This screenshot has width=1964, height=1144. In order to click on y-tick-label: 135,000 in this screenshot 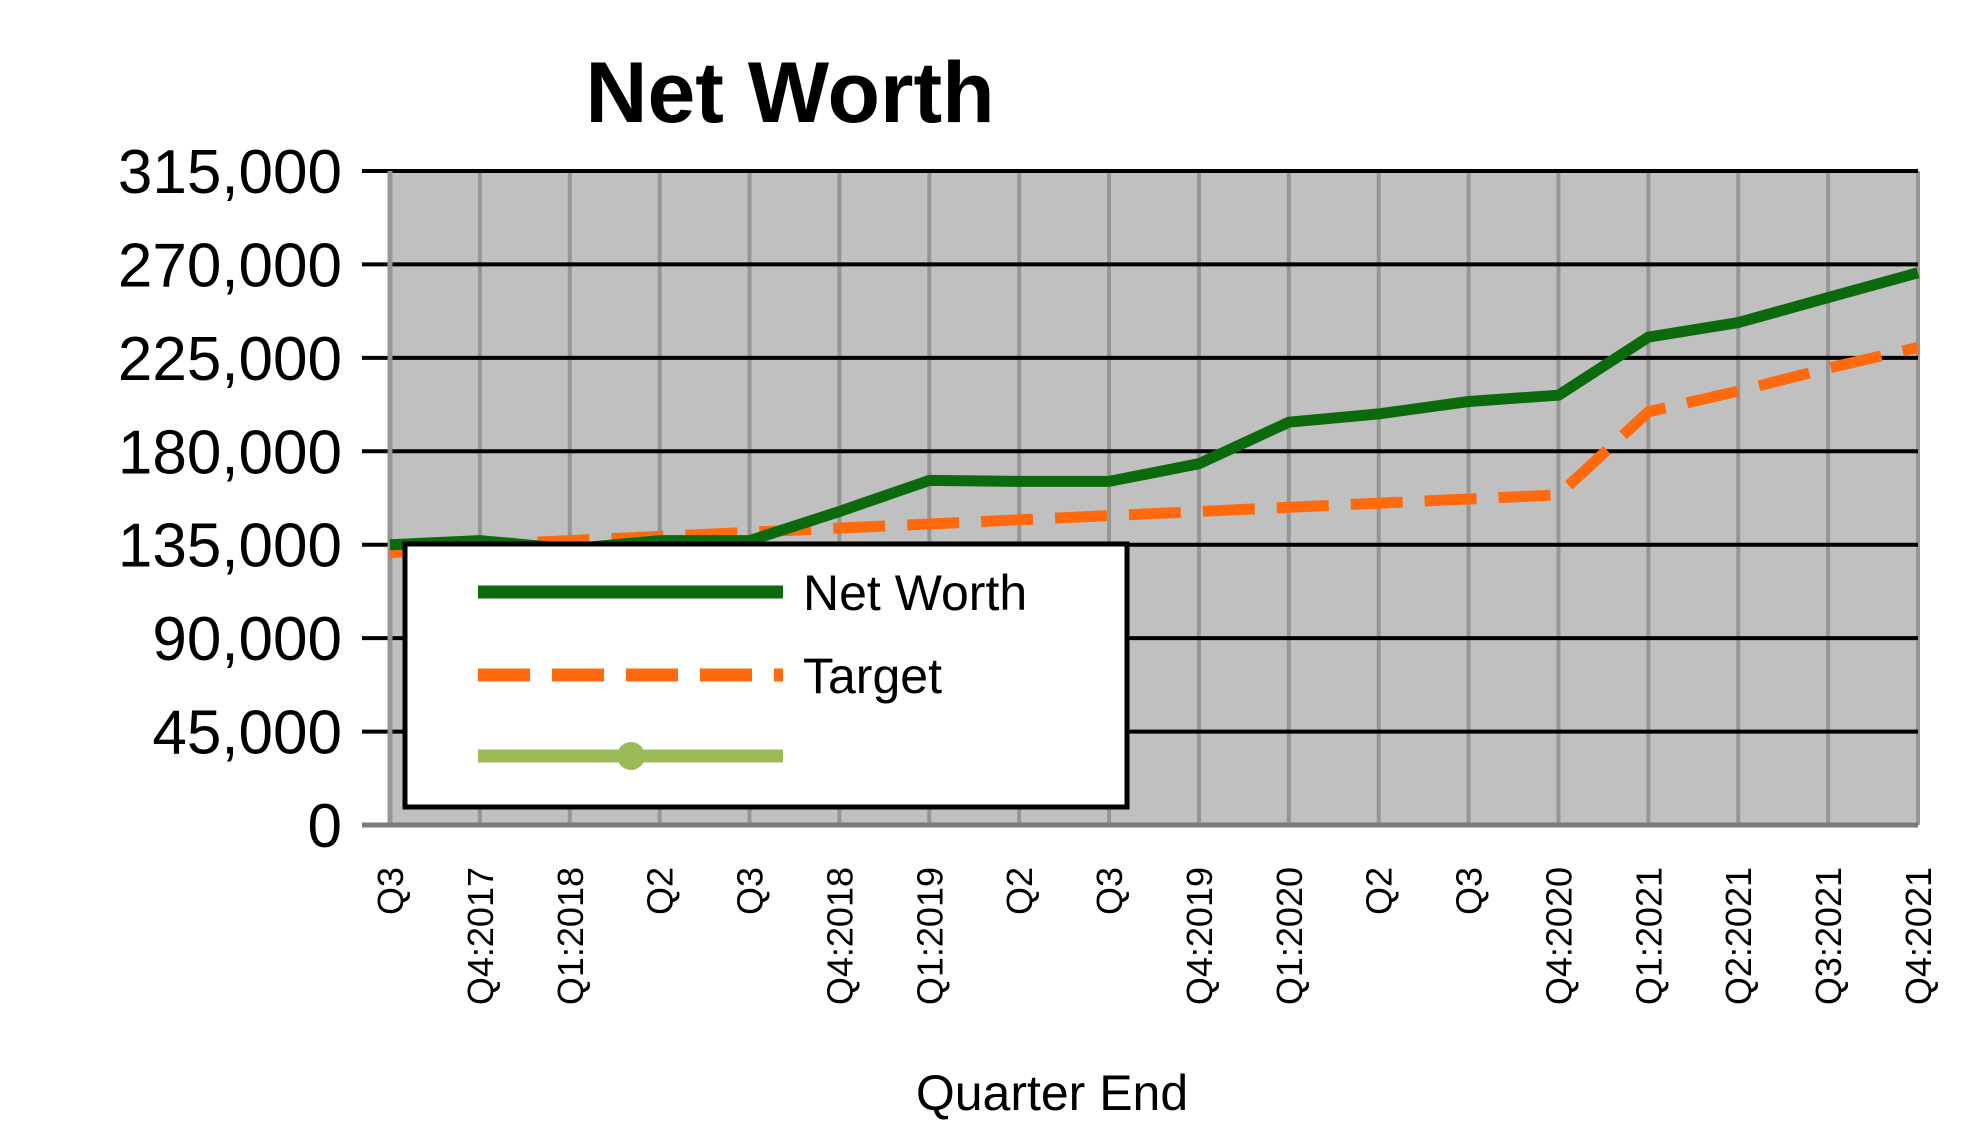, I will do `click(230, 546)`.